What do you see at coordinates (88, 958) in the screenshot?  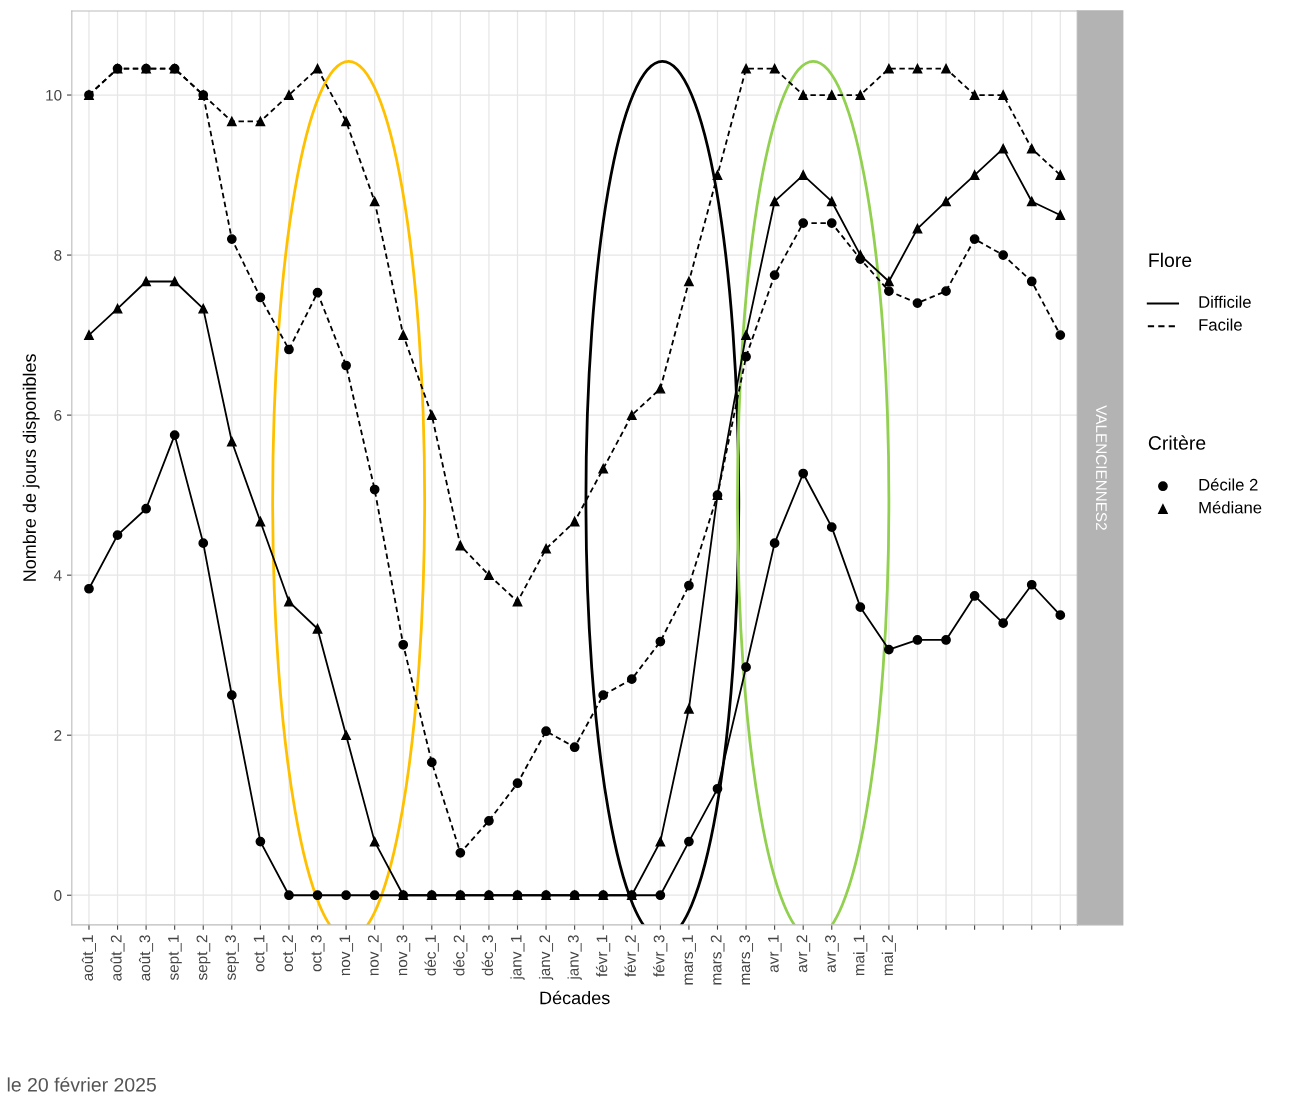 I see `x-tick-label: août_1` at bounding box center [88, 958].